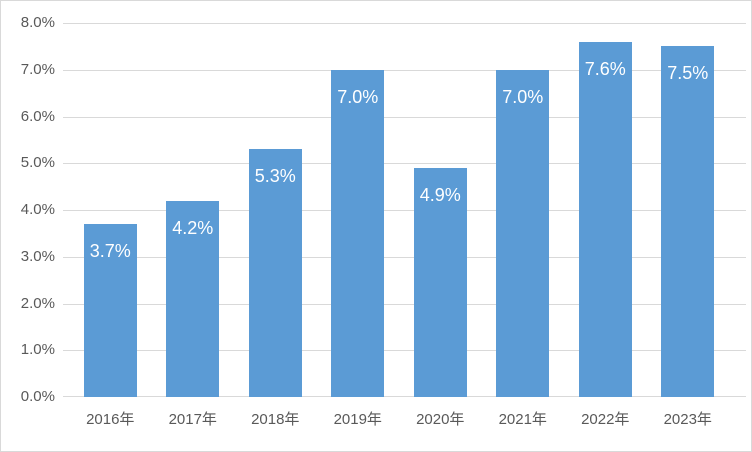 Image resolution: width=752 pixels, height=452 pixels. I want to click on y-axis-tick-label: 6.0%, so click(37, 116).